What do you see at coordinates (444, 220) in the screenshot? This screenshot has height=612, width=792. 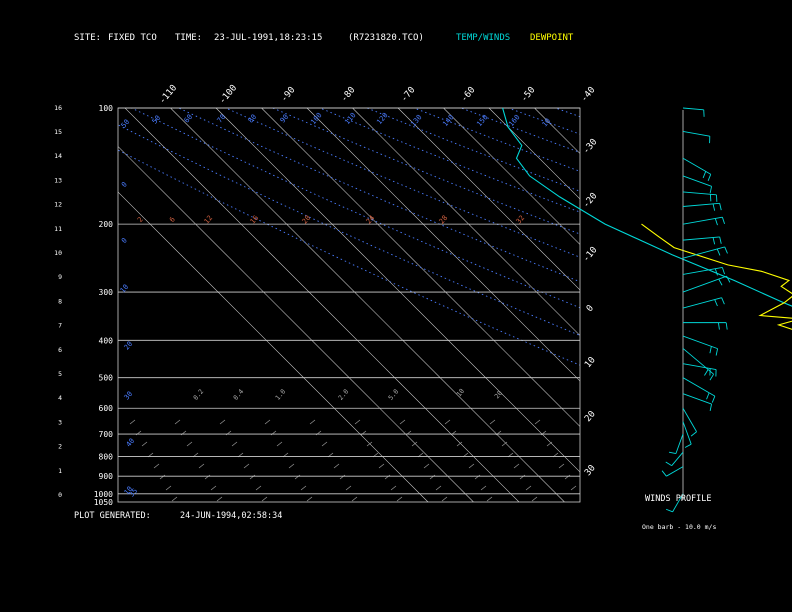 I see `mixing-ratio-label: 28` at bounding box center [444, 220].